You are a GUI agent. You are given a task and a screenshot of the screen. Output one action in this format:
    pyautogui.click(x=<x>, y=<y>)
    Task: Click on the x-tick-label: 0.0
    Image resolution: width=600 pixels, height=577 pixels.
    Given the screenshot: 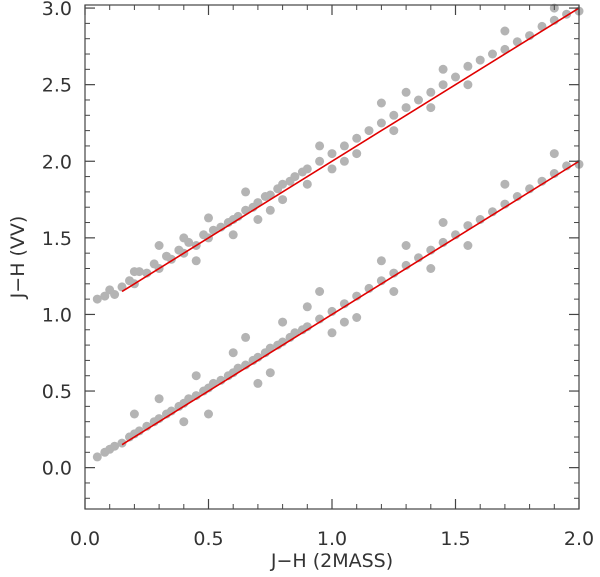 What is the action you would take?
    pyautogui.click(x=85, y=539)
    